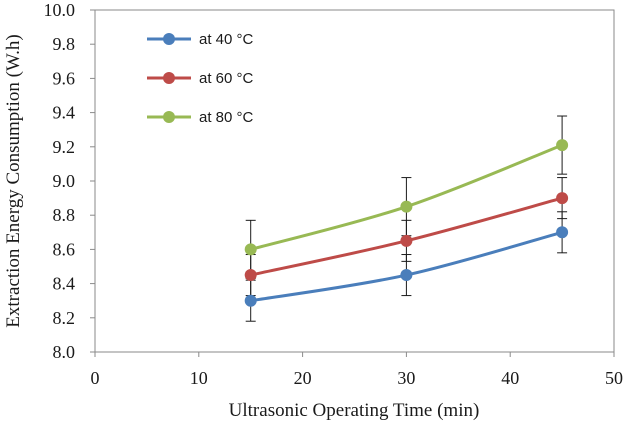  I want to click on y-axis-title: Extraction Energy Consumption (W.h), so click(13, 180).